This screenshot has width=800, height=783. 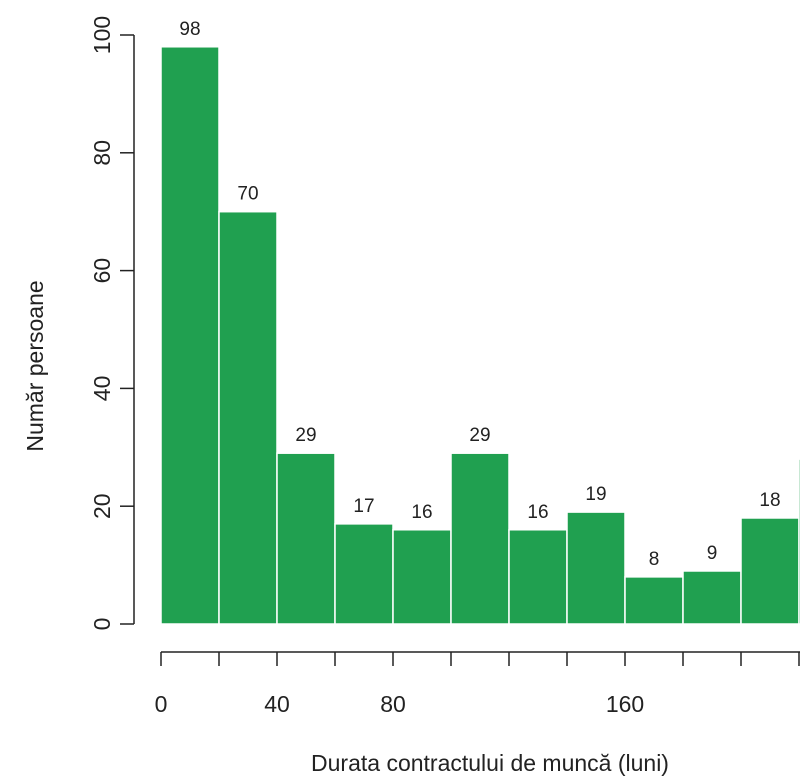 What do you see at coordinates (102, 153) in the screenshot?
I see `y-tick-label-4: 80` at bounding box center [102, 153].